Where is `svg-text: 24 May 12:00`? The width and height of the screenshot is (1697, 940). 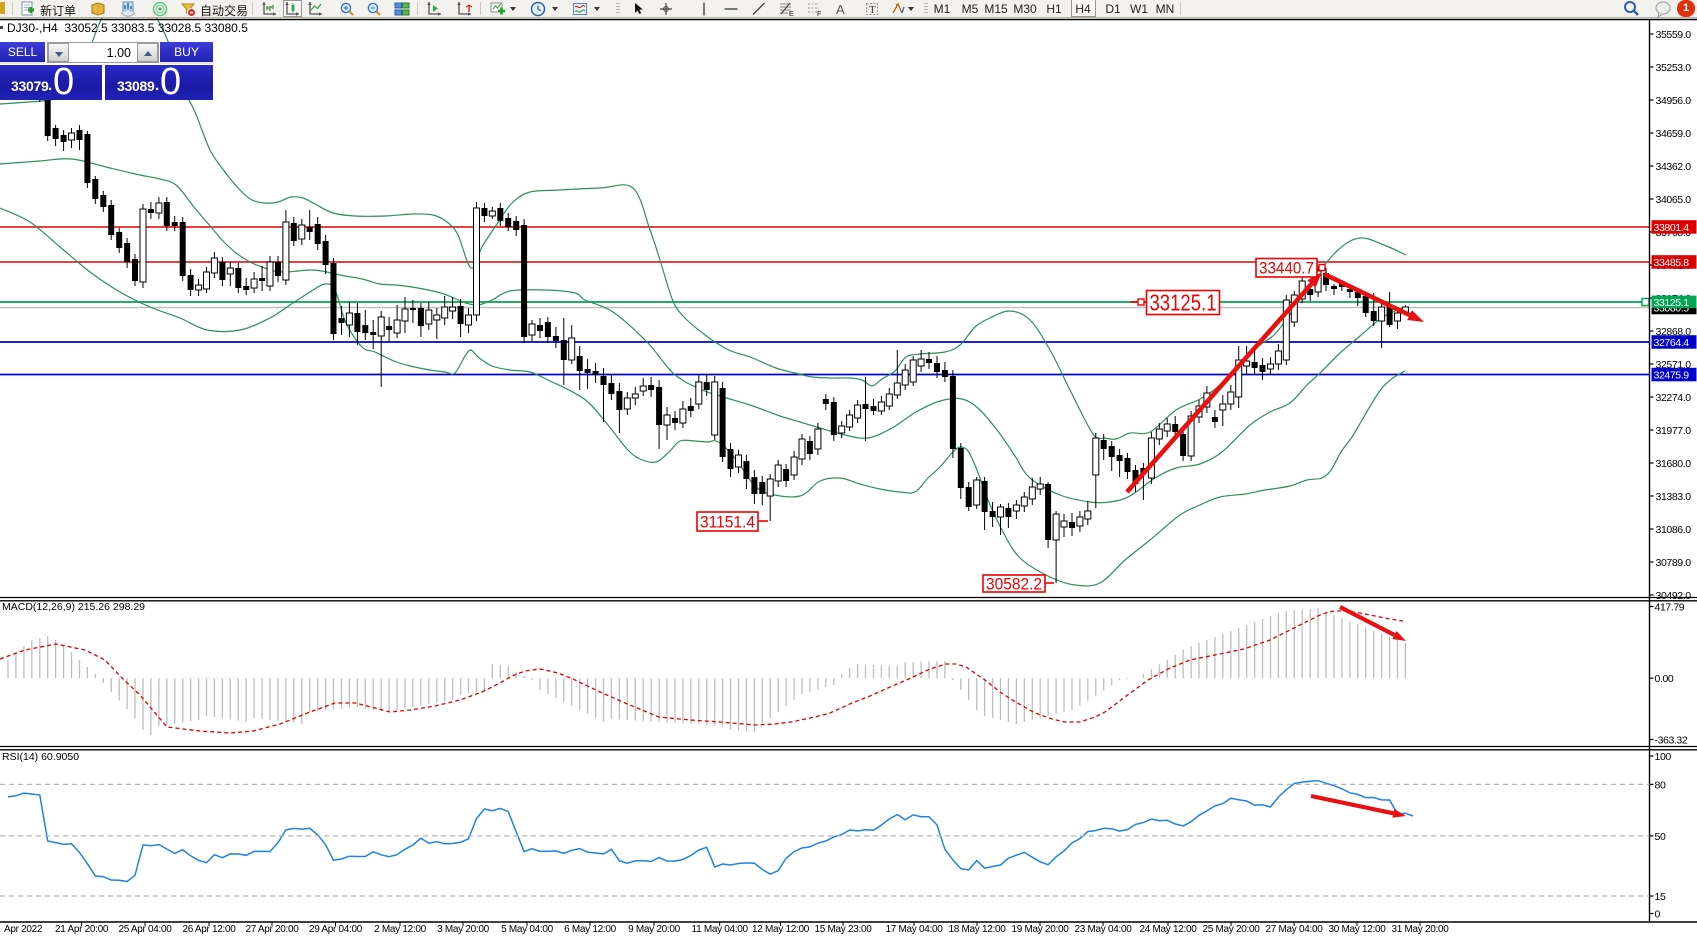 svg-text: 24 May 12:00 is located at coordinates (1169, 929).